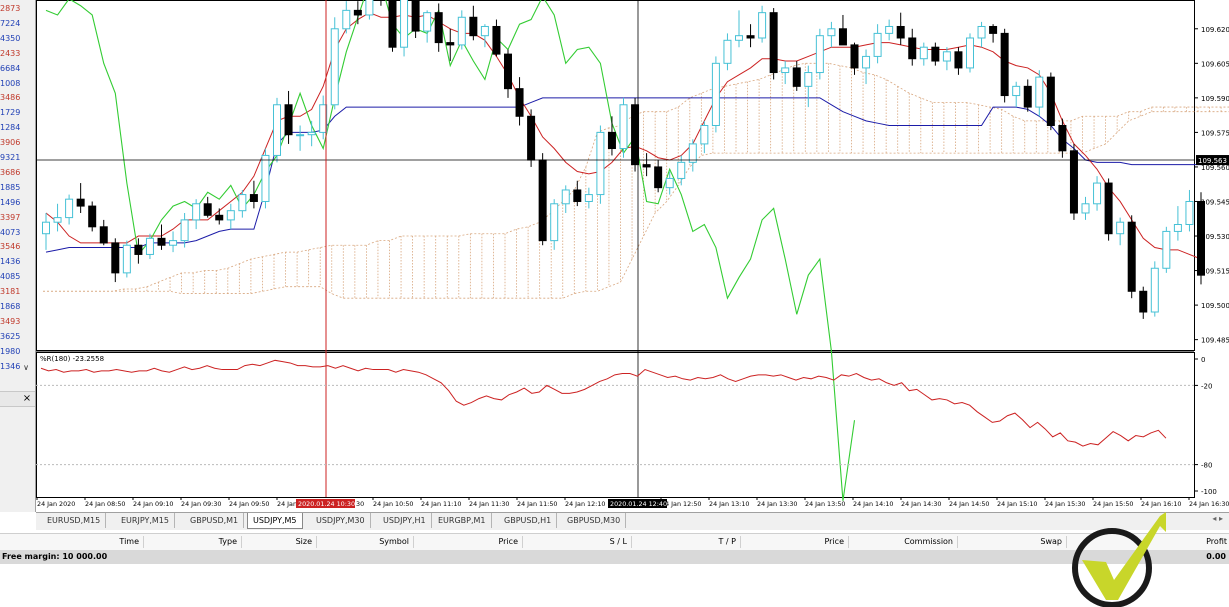 This screenshot has width=1229, height=607. I want to click on quote-value: 3181, so click(10, 292).